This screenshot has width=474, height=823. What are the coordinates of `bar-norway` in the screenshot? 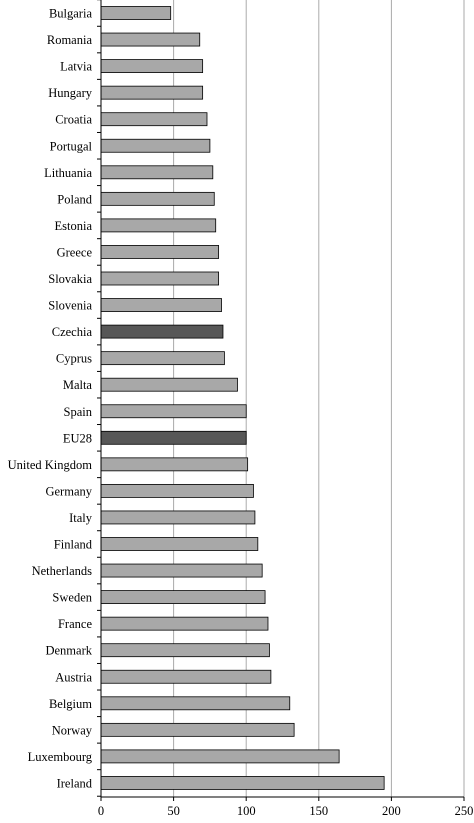 It's located at (197, 729).